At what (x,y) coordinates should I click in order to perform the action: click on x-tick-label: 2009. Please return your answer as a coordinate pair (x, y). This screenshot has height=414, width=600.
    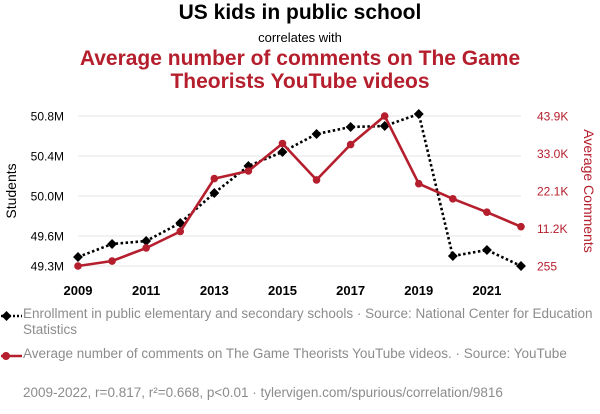
    Looking at the image, I should click on (78, 290).